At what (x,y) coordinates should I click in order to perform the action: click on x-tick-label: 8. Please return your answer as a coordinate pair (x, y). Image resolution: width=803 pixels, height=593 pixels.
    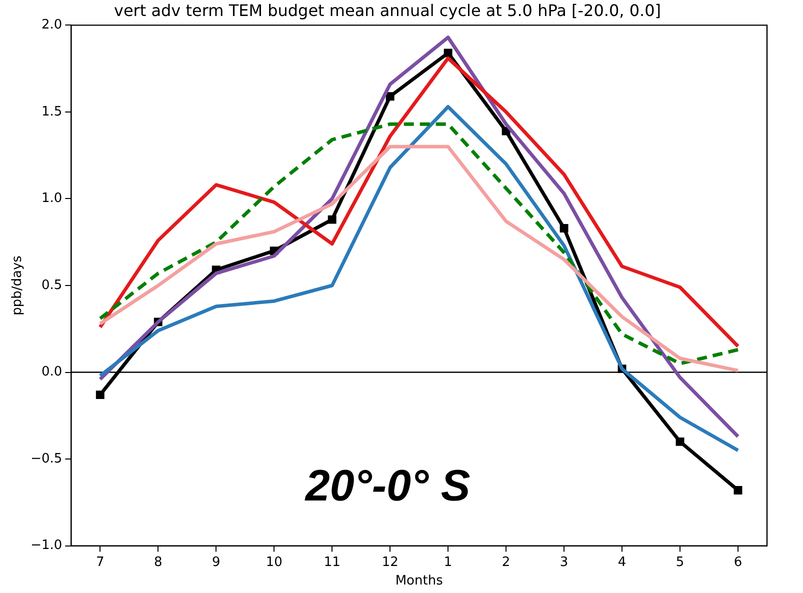
    Looking at the image, I should click on (158, 562).